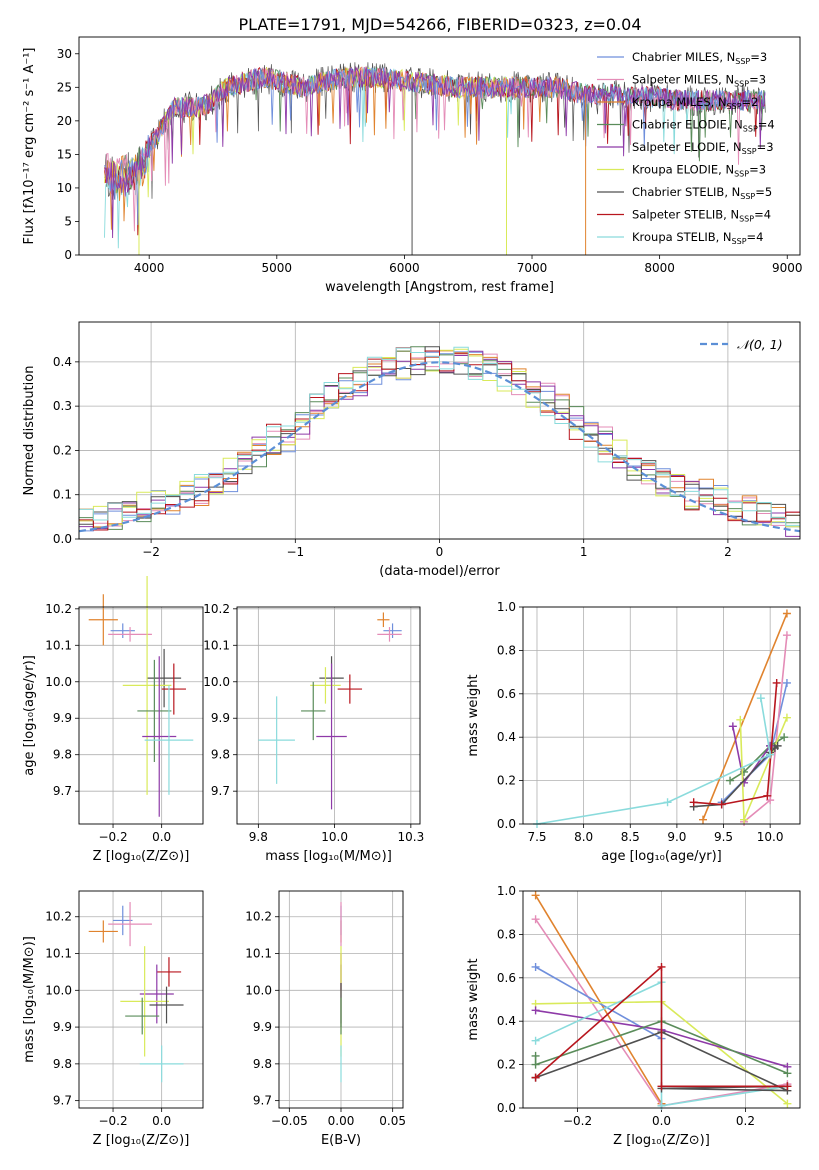 The height and width of the screenshot is (1170, 819). Describe the element at coordinates (683, 80) in the screenshot. I see `legend-name: Salpeter MILES, N` at that location.